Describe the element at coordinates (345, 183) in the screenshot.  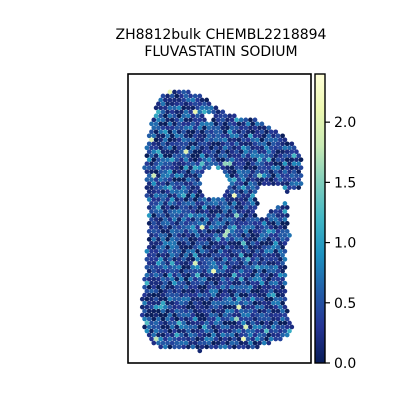
I see `colorbar-tick-label: 1.5` at that location.